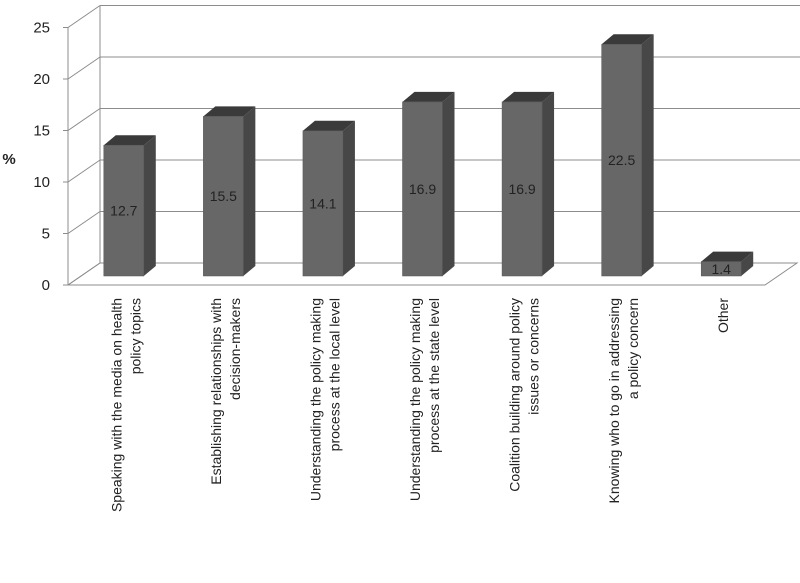 This screenshot has width=800, height=583. What do you see at coordinates (633, 348) in the screenshot?
I see `category-label-line: a policy concern` at bounding box center [633, 348].